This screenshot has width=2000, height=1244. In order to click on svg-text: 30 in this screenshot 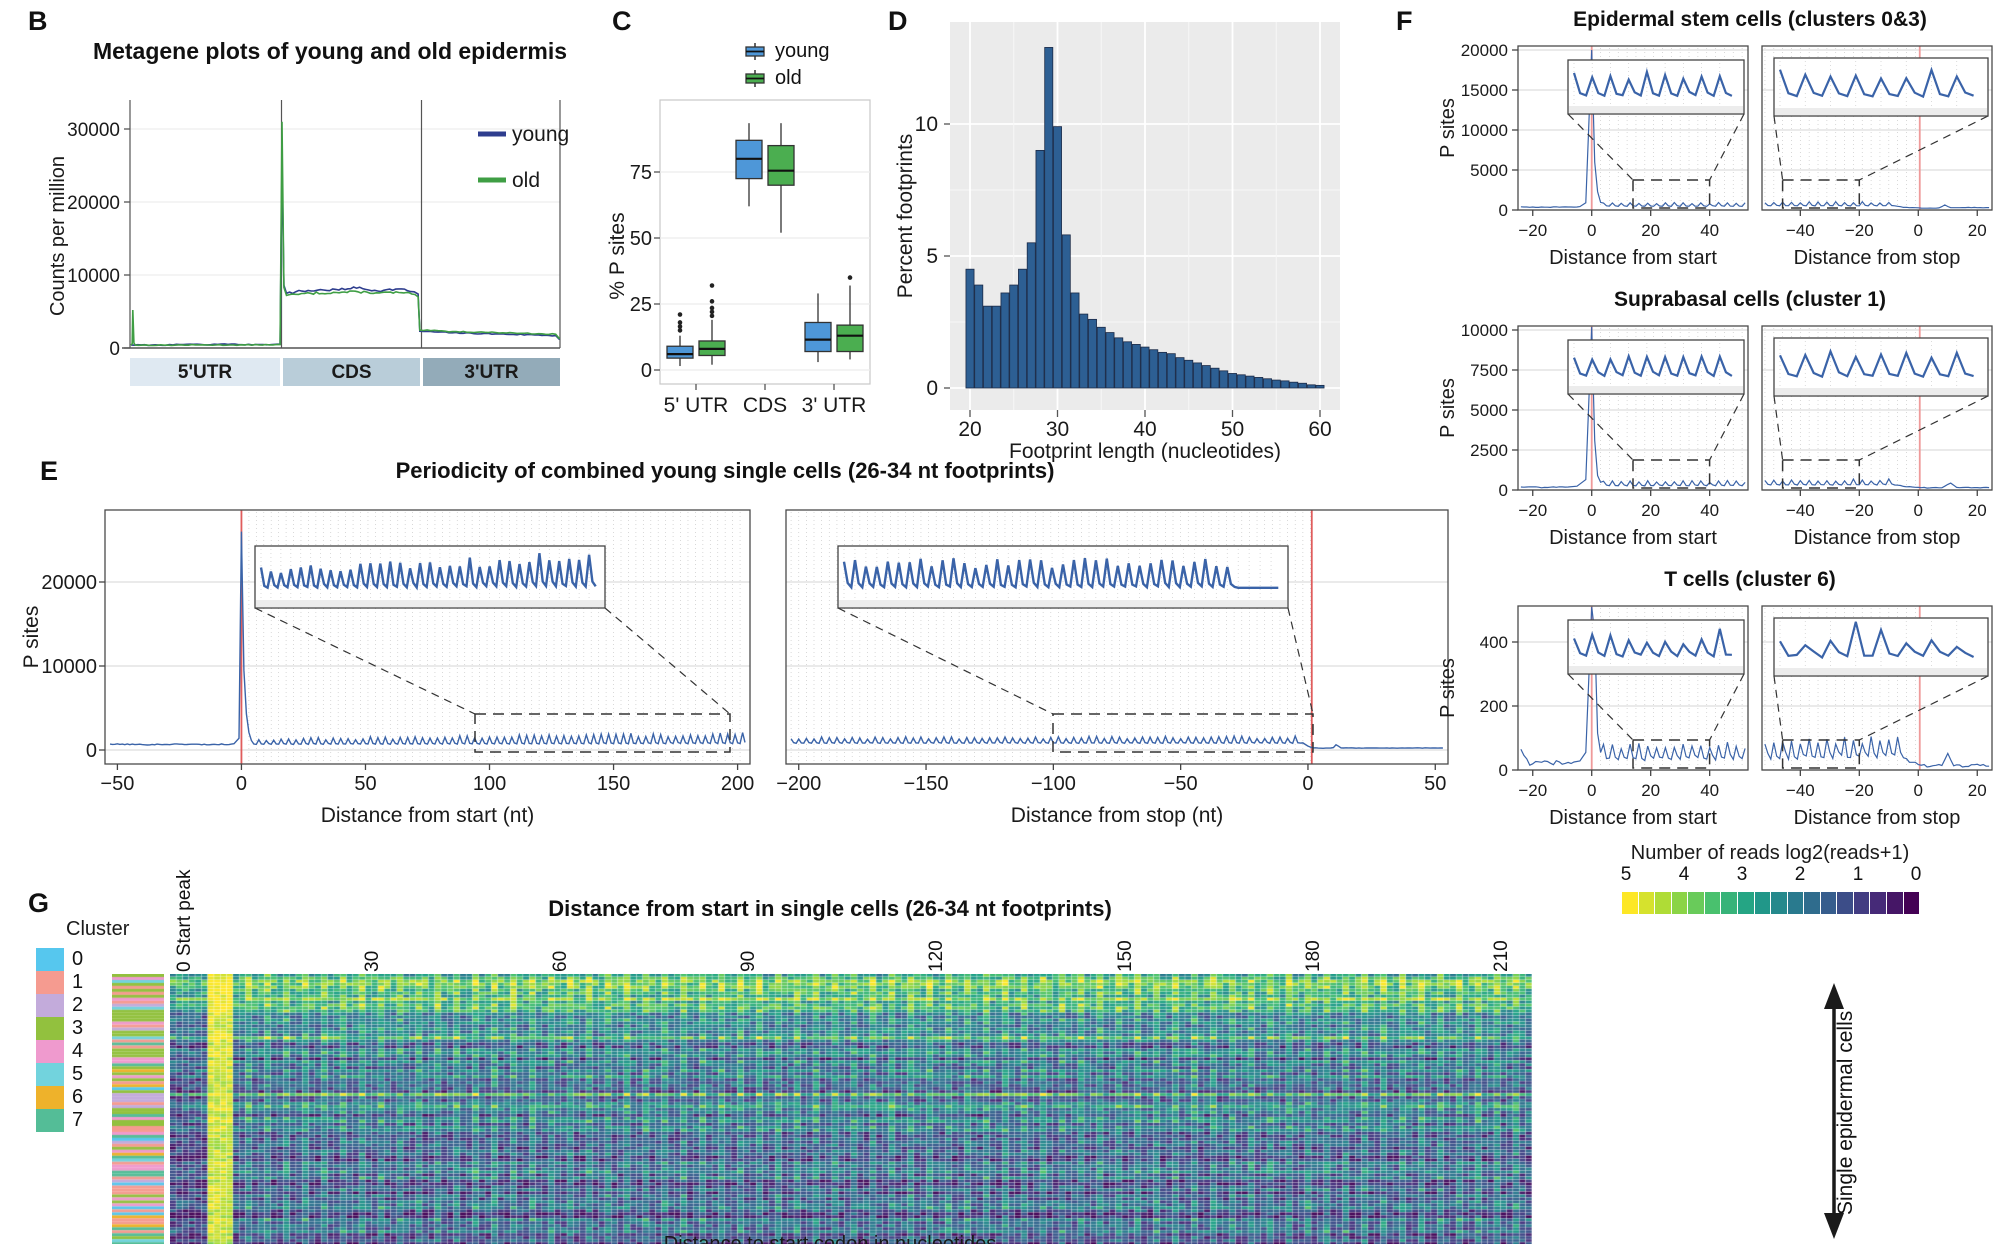, I will do `click(1057, 429)`.